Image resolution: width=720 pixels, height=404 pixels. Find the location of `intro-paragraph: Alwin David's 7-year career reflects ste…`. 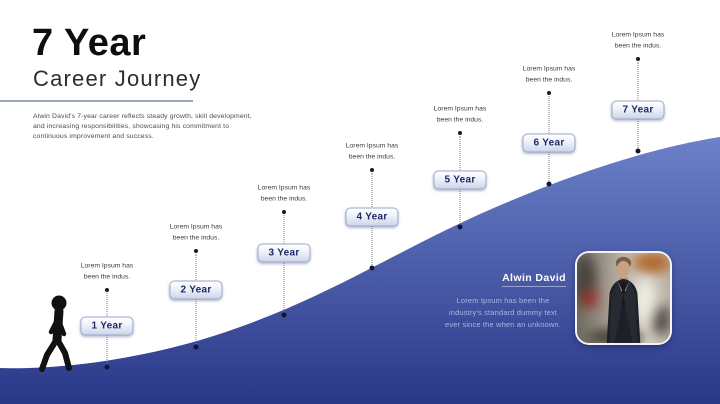

intro-paragraph: Alwin David's 7-year career reflects ste… is located at coordinates (155, 127).